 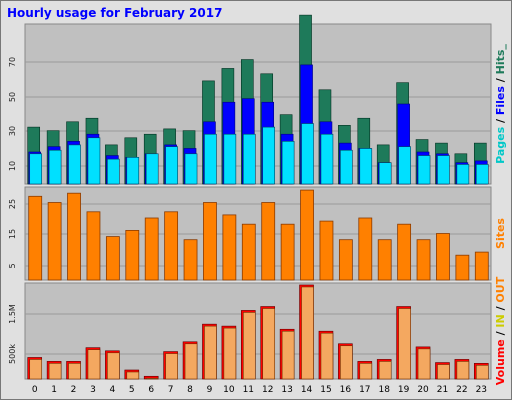 I want to click on legend-part: IN, so click(x=500, y=320).